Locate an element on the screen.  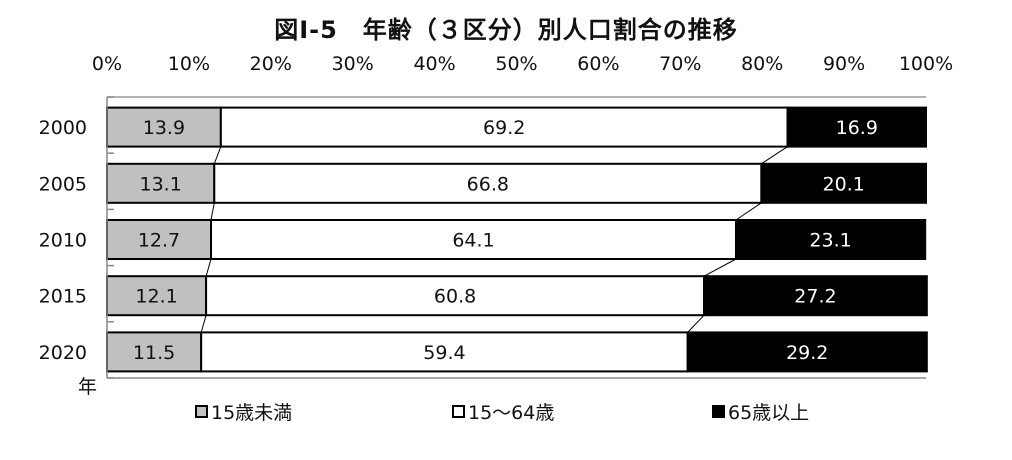
y-category-label: 2005 is located at coordinates (63, 184).